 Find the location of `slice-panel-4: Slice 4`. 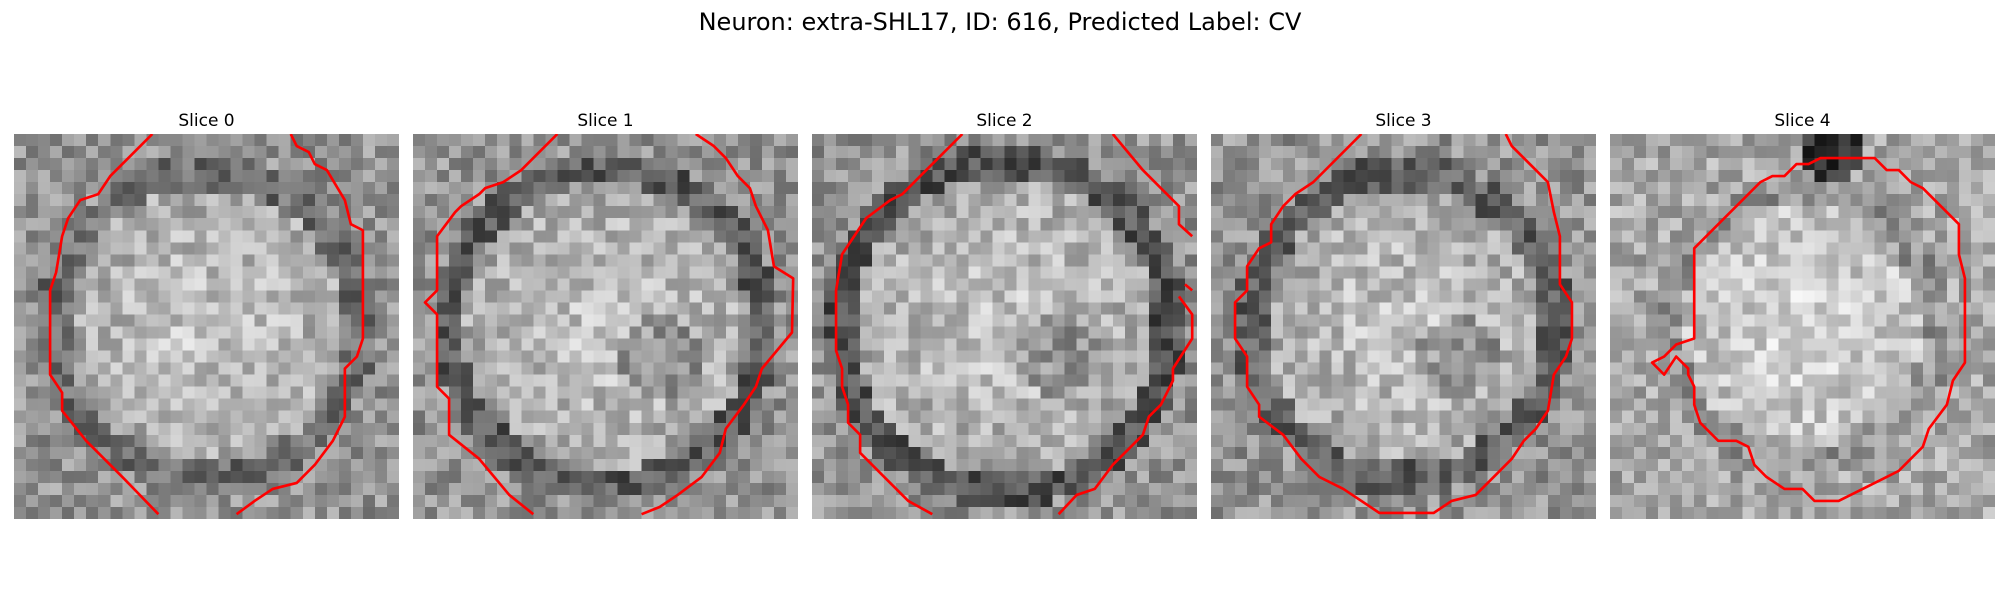

slice-panel-4: Slice 4 is located at coordinates (1802, 314).